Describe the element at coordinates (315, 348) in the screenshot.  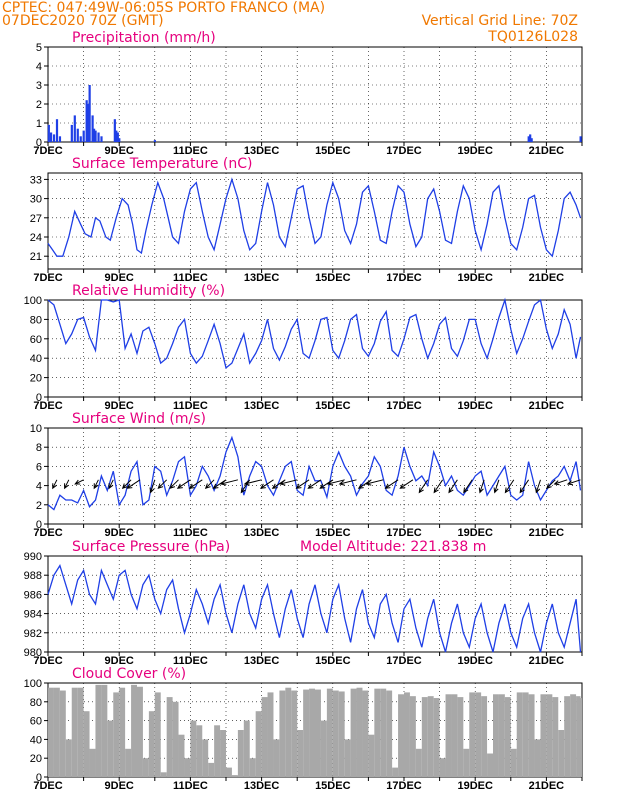
I see `humidity-plot-frame` at that location.